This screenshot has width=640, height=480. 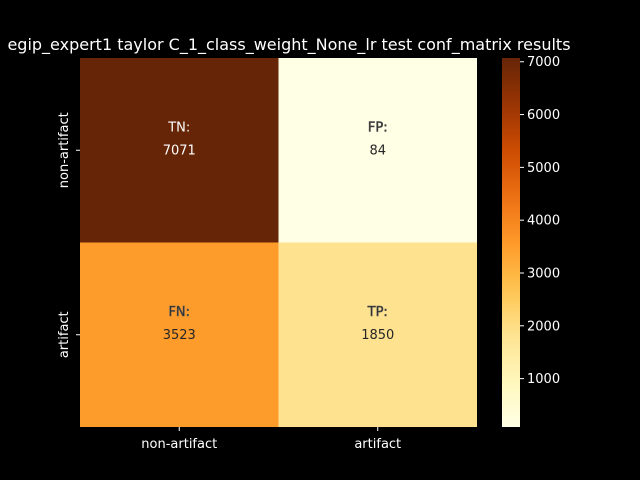 What do you see at coordinates (543, 221) in the screenshot?
I see `colorbar-tick-label: 4000` at bounding box center [543, 221].